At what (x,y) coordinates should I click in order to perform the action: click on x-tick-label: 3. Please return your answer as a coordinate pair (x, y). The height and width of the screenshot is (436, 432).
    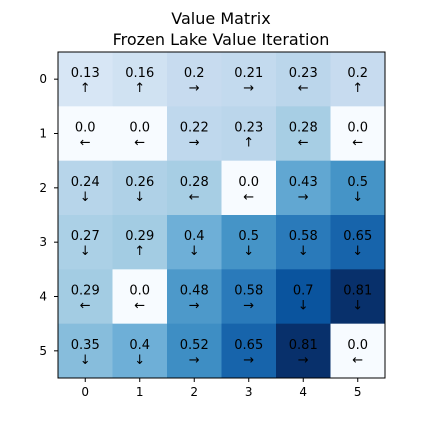
    Looking at the image, I should click on (249, 392).